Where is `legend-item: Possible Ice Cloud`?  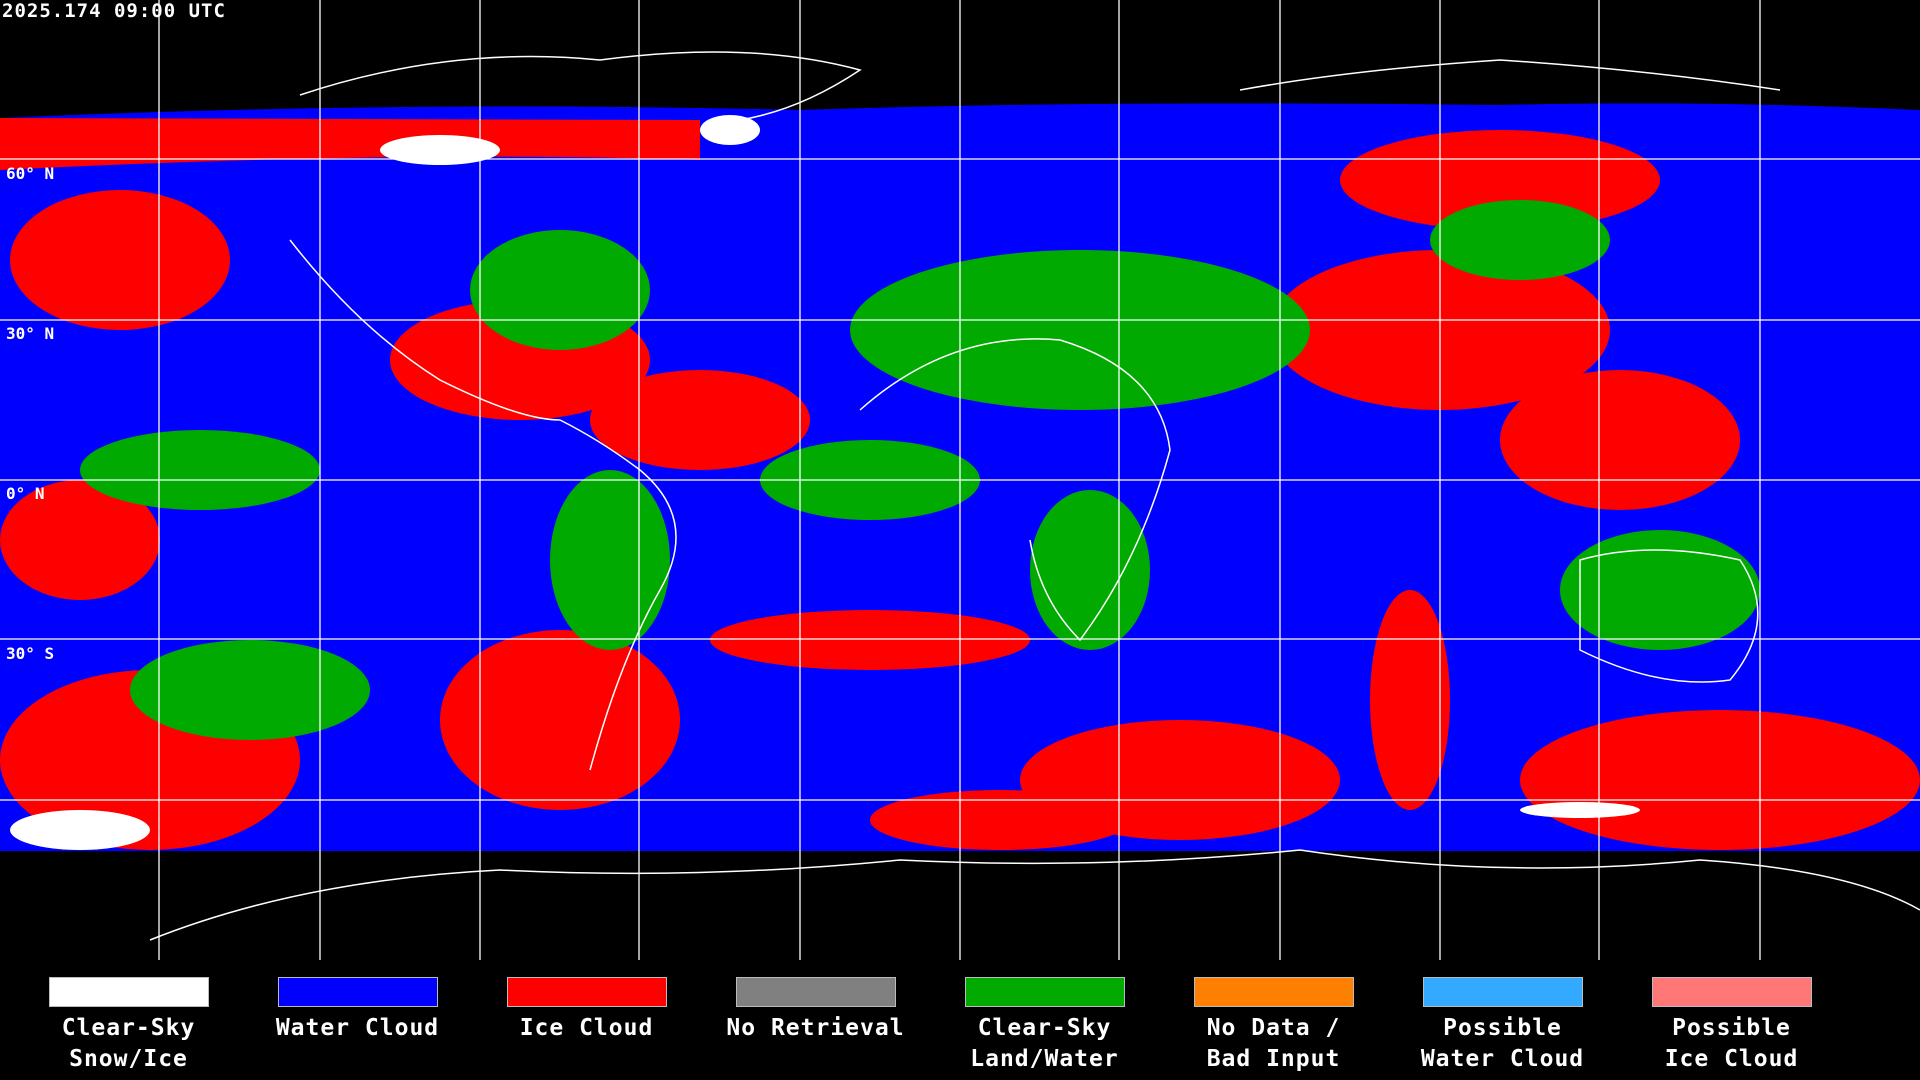
legend-item: Possible Ice Cloud is located at coordinates (1731, 1026).